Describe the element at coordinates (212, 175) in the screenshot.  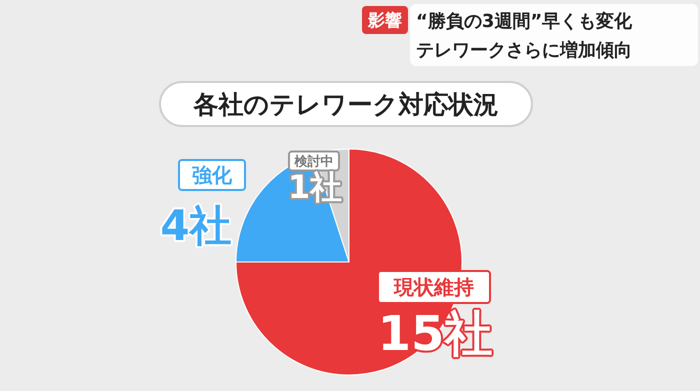
I see `slice-label: 強化` at that location.